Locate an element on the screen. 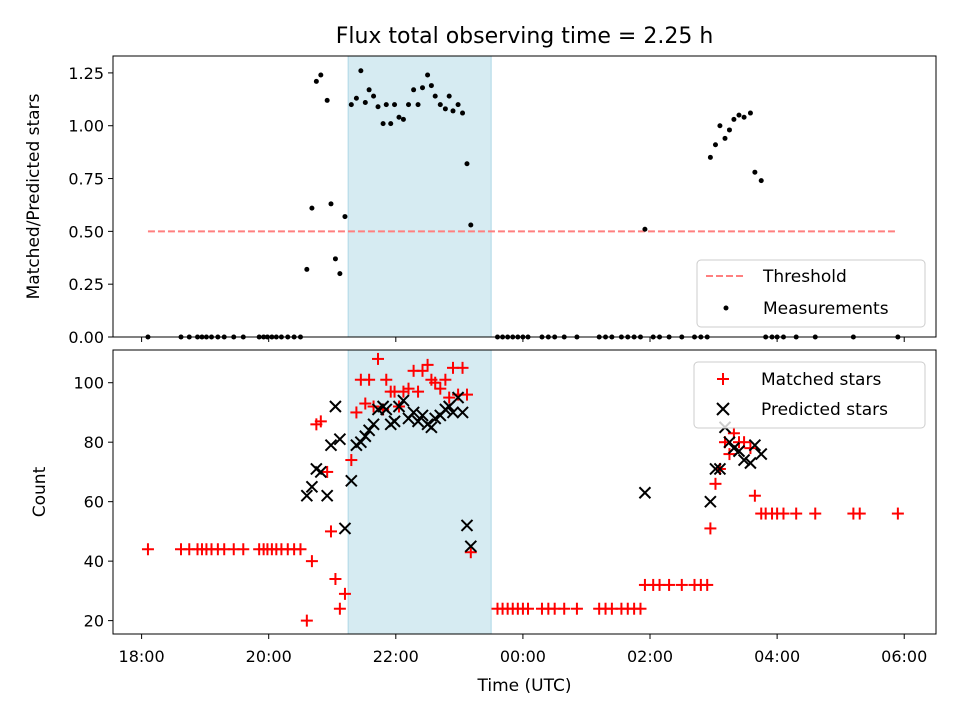  top-y-ticks: 0.00 0.25 0.50 0.75 1.00 1.25 is located at coordinates (90, 205).